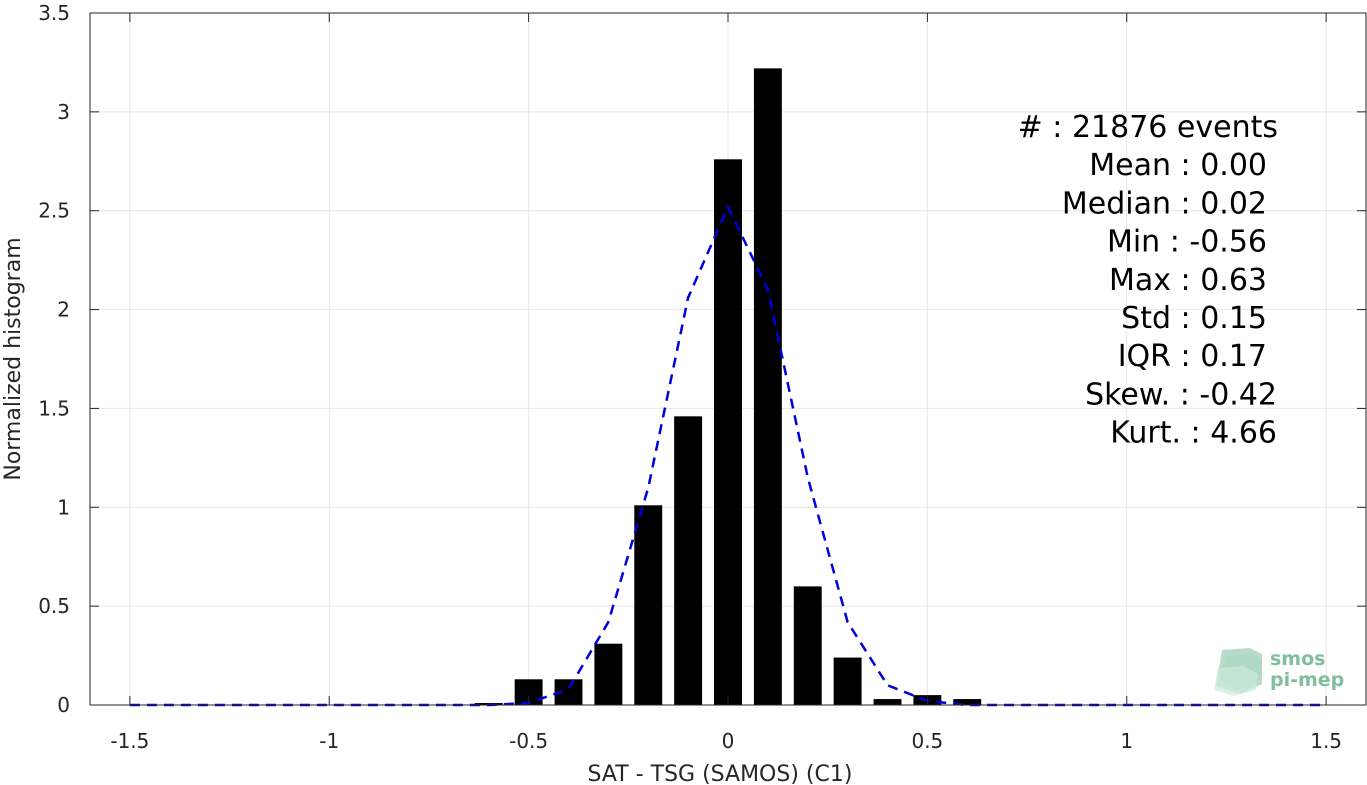  What do you see at coordinates (1194, 318) in the screenshot?
I see `stat-line: Std : 0.15` at bounding box center [1194, 318].